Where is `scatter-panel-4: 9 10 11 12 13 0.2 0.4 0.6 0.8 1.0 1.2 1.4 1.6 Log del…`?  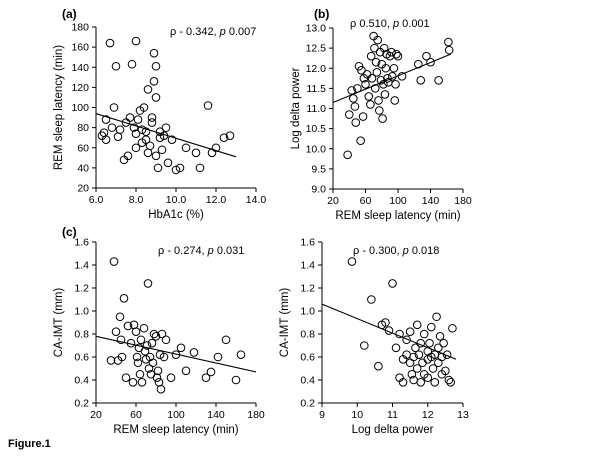 scatter-panel-4: 9 10 11 12 13 0.2 0.4 0.6 0.8 1.0 1.2 1.4 1.6 Log del… is located at coordinates (374, 337).